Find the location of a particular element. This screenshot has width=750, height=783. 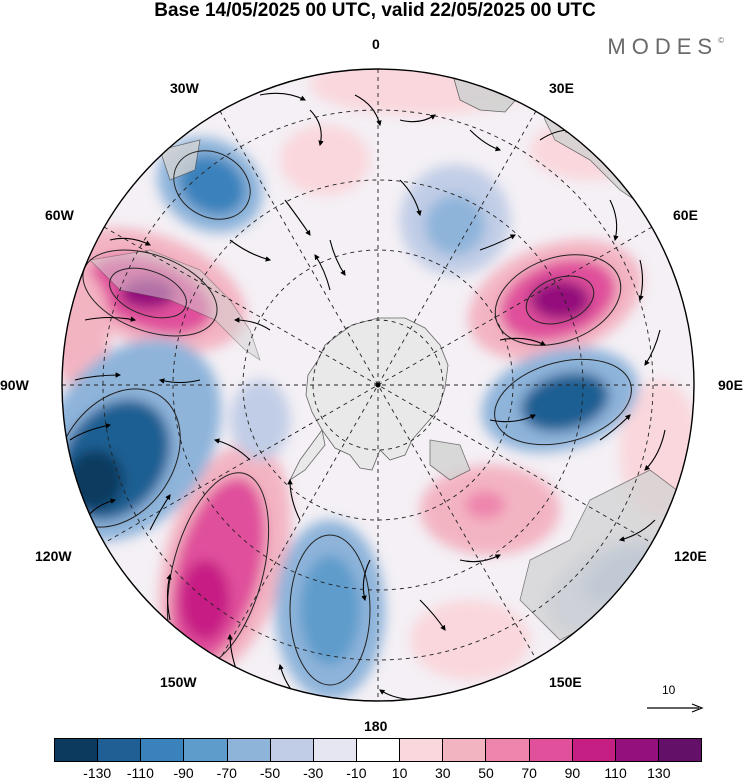

lon-label-90e: 90E is located at coordinates (730, 385).